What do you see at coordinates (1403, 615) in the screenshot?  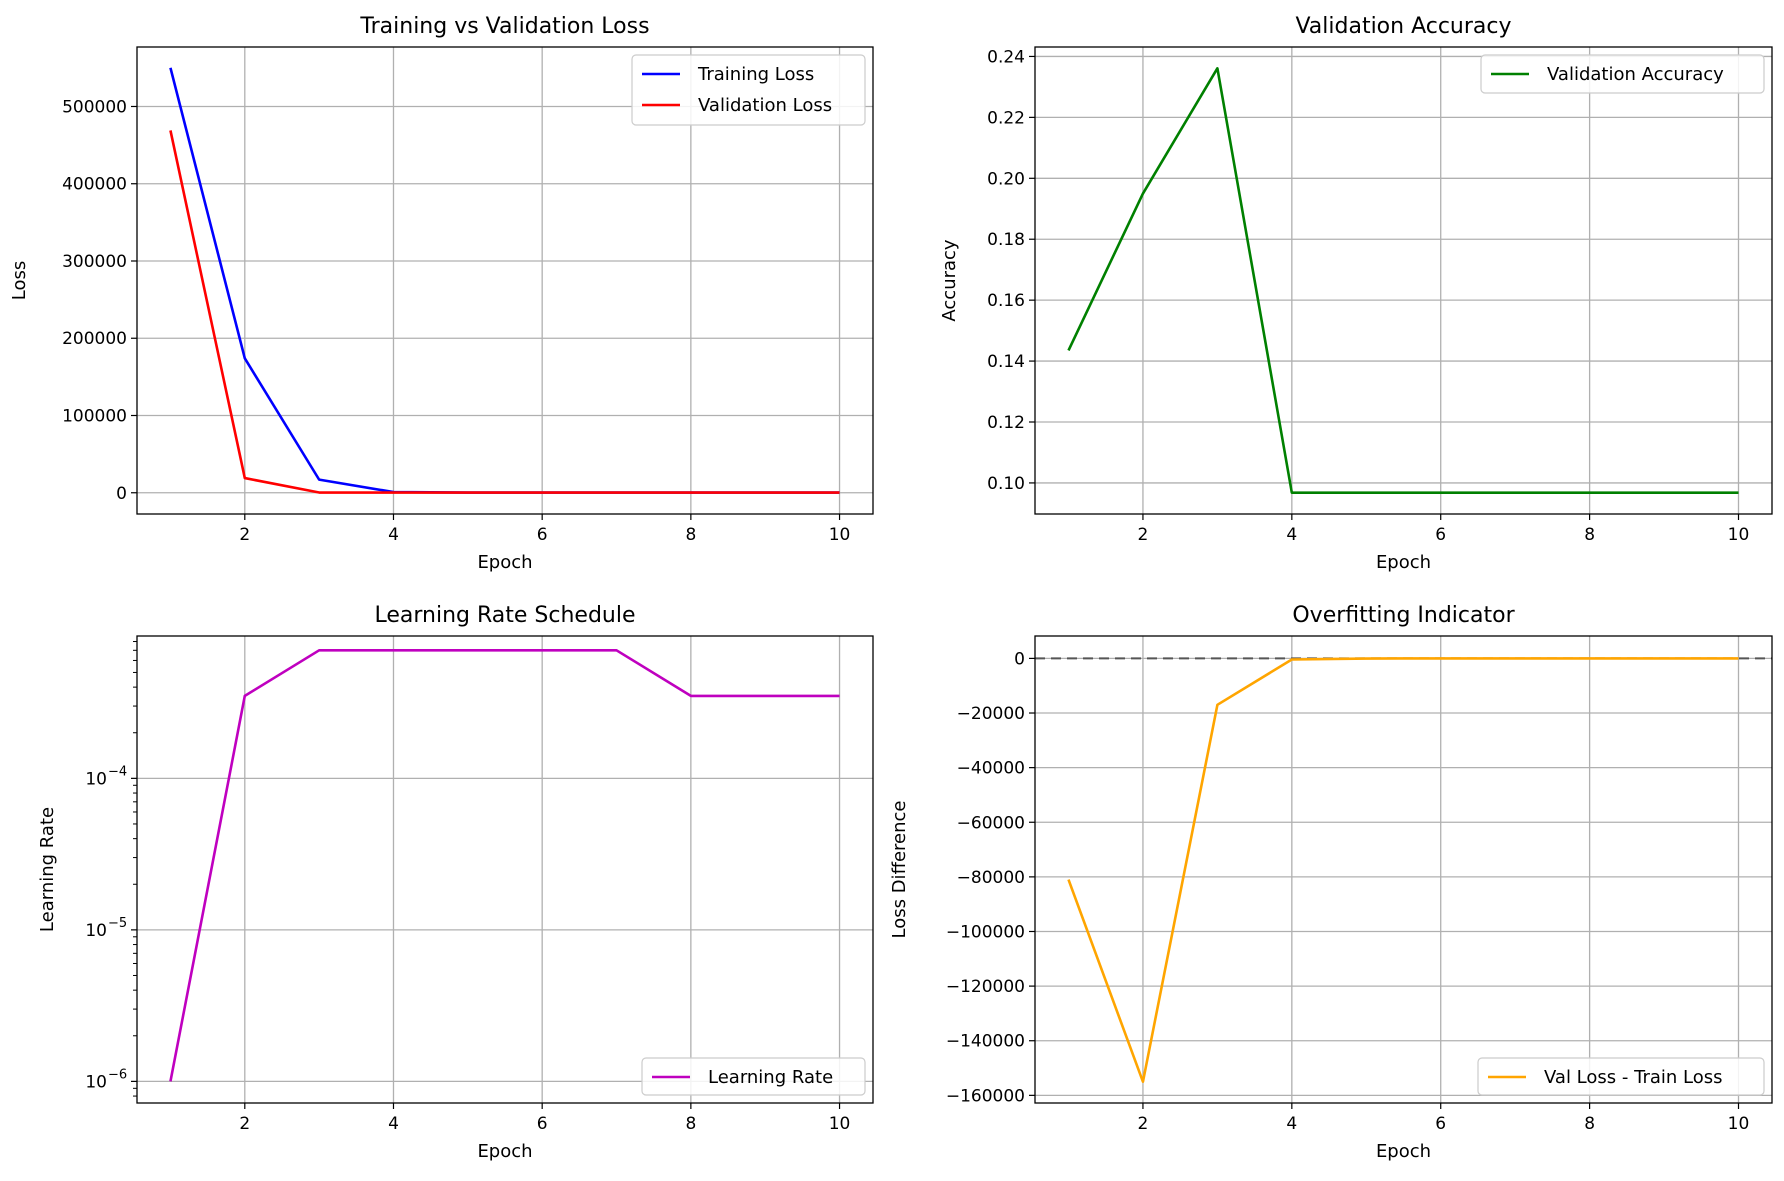 I see `chart-title: Overfitting Indicator` at bounding box center [1403, 615].